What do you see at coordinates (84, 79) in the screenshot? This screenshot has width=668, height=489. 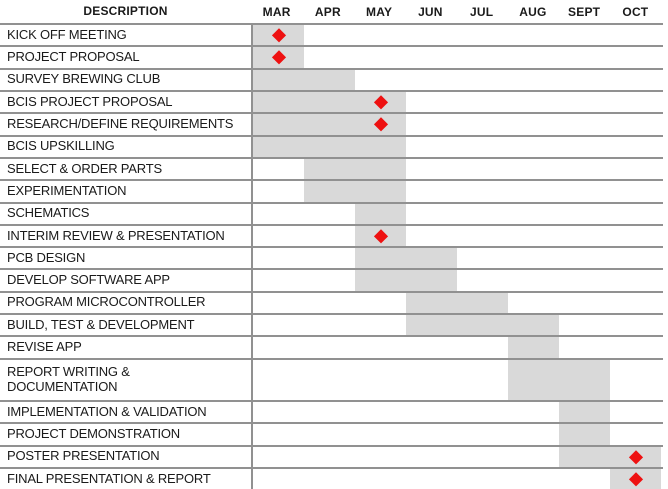 I see `task-label: SURVEY BREWING CLUB` at bounding box center [84, 79].